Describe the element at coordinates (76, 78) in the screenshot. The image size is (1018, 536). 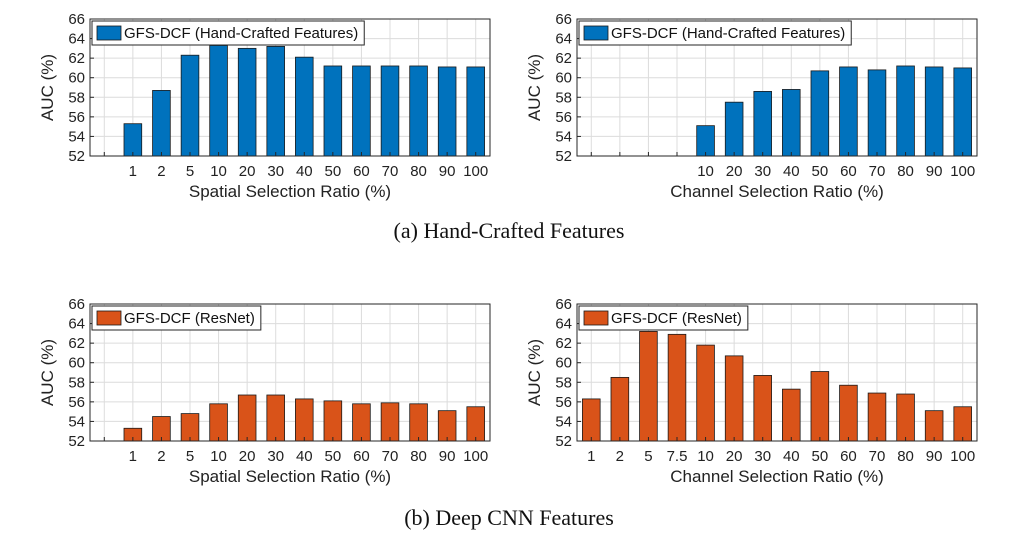
I see `y-tick-label: 60` at that location.